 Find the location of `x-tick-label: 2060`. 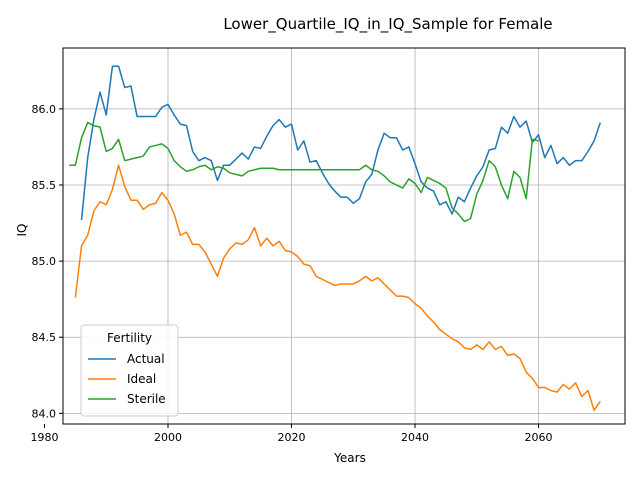

x-tick-label: 2060 is located at coordinates (539, 437).